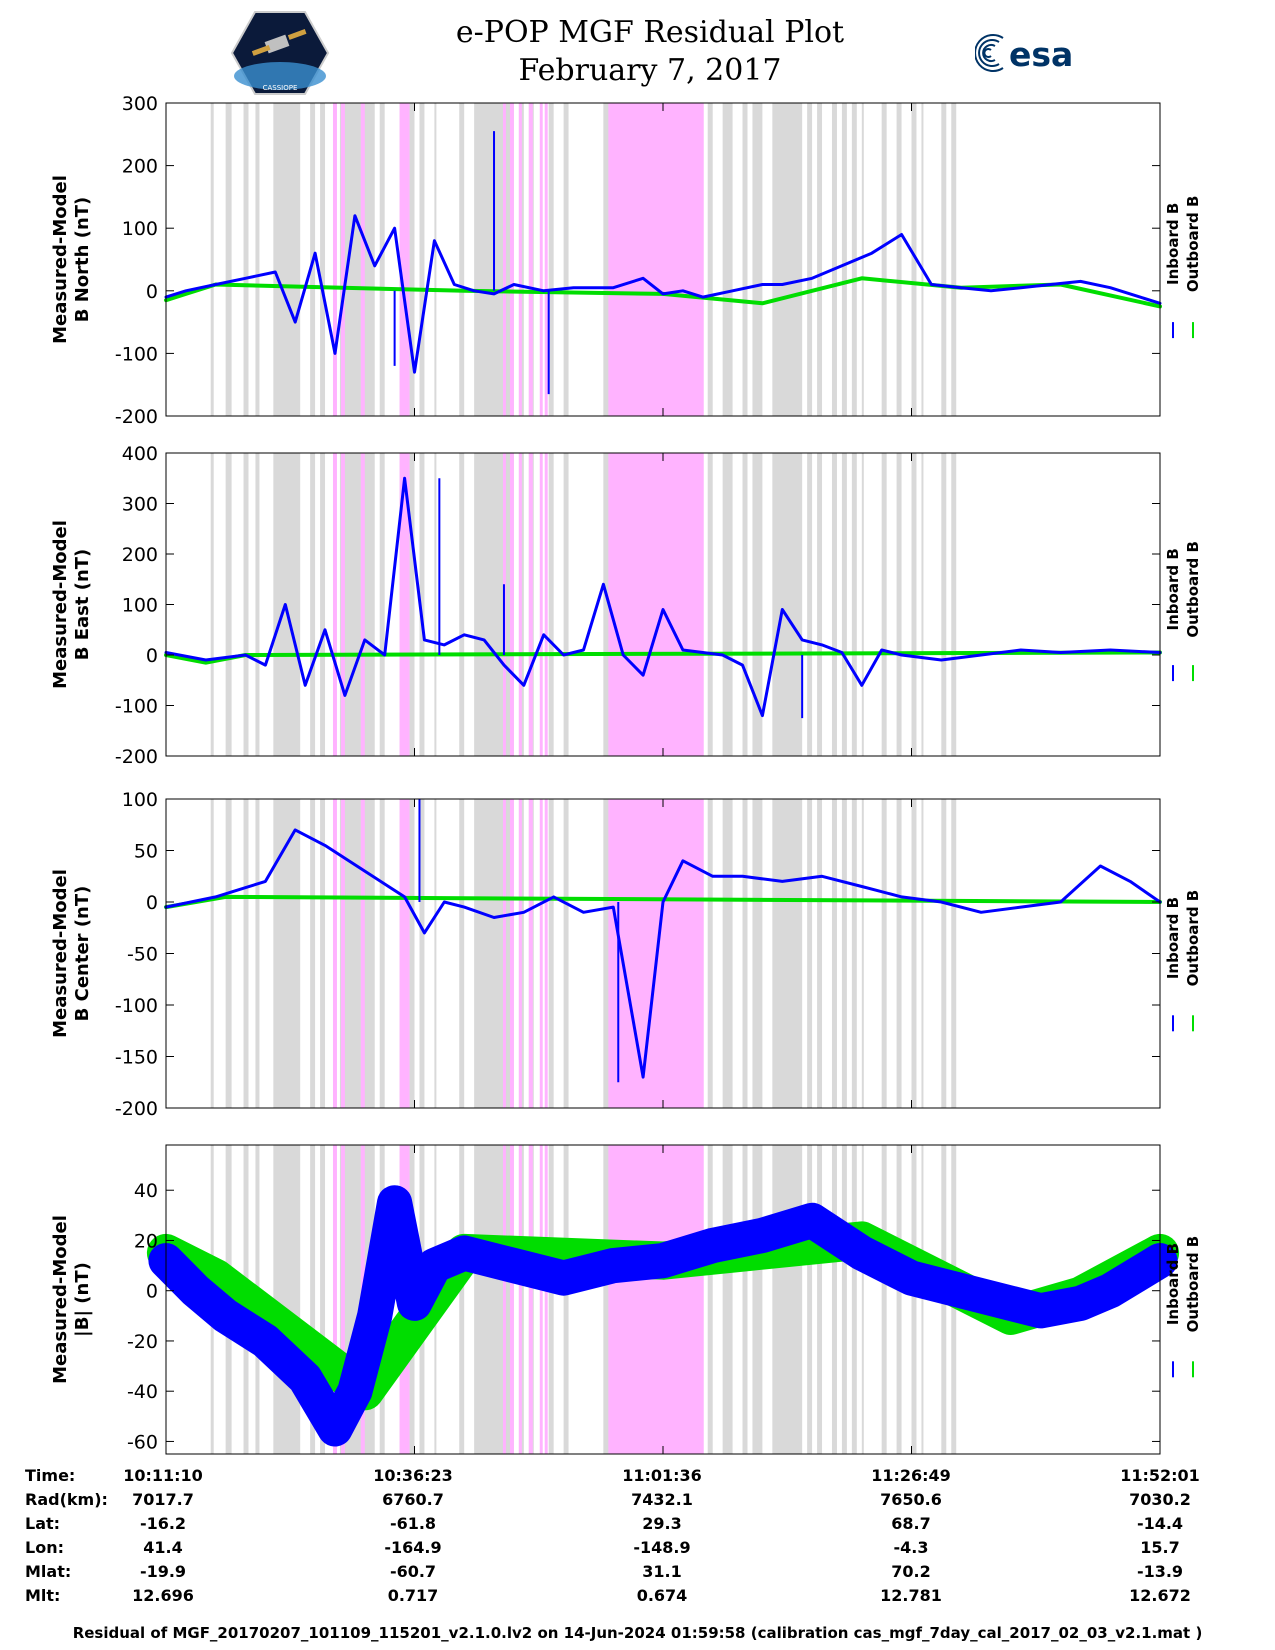 The image size is (1275, 1650). What do you see at coordinates (1160, 1523) in the screenshot?
I see `info-lat-4: -14.4` at bounding box center [1160, 1523].